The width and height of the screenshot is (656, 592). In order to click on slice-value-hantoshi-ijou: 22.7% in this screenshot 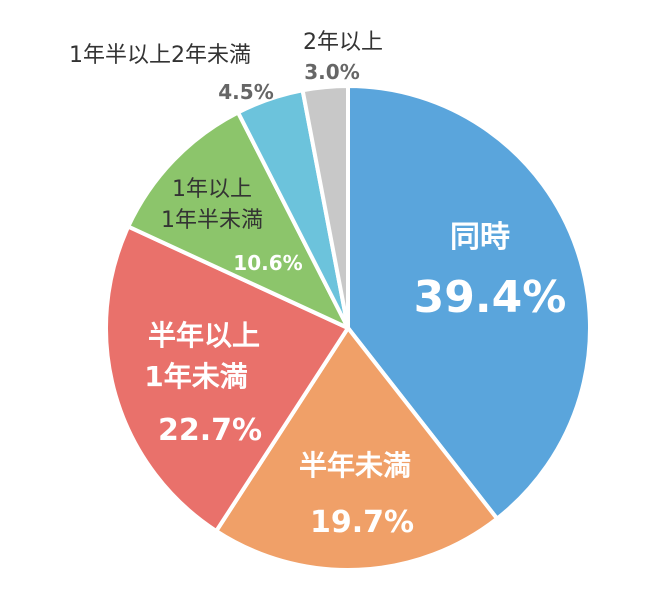, I will do `click(210, 430)`.